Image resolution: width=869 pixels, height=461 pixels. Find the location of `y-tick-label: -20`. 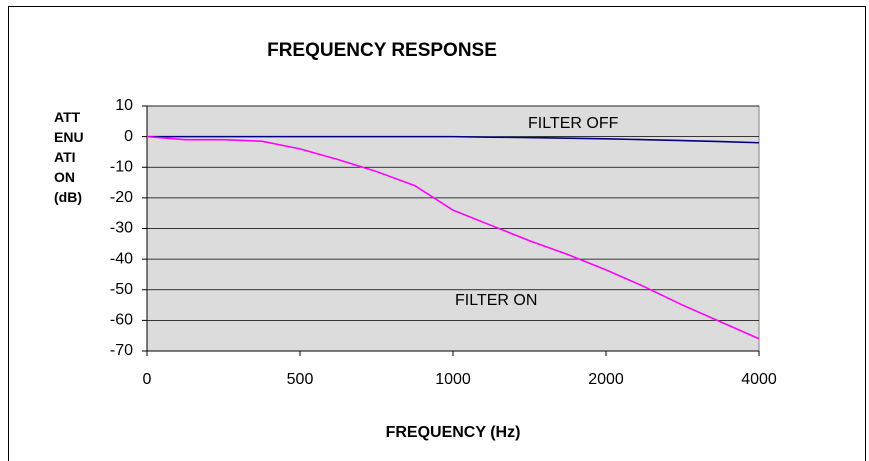

y-tick-label: -20 is located at coordinates (121, 197).